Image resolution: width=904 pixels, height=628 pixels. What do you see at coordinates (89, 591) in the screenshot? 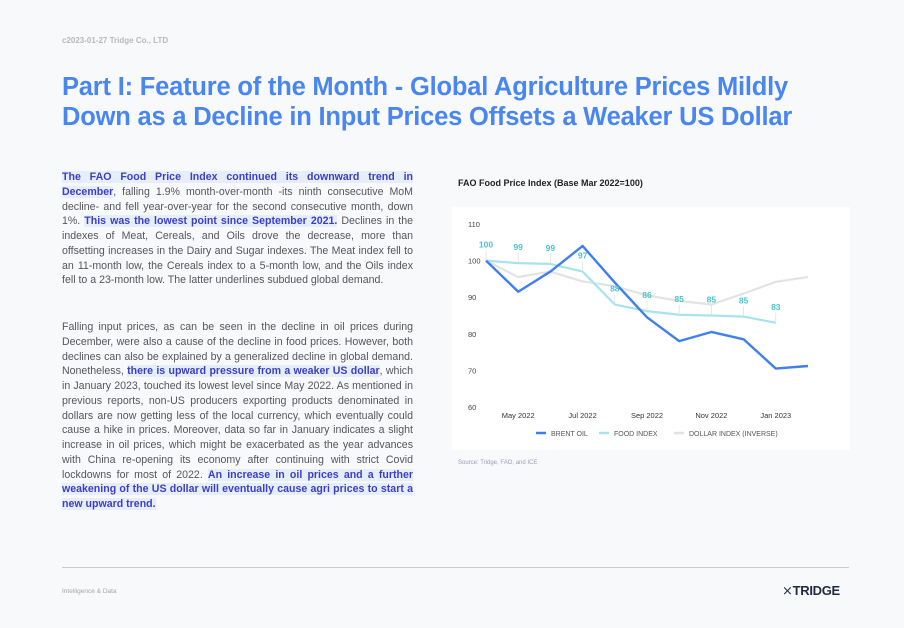
I see `footer-label: Intelligence & Data` at bounding box center [89, 591].